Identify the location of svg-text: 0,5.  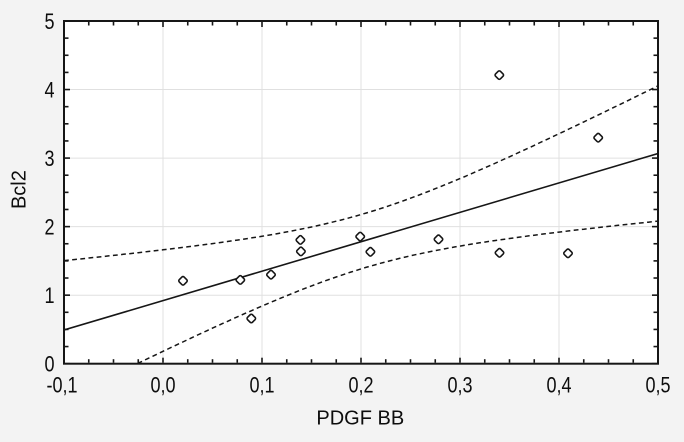
(657, 386).